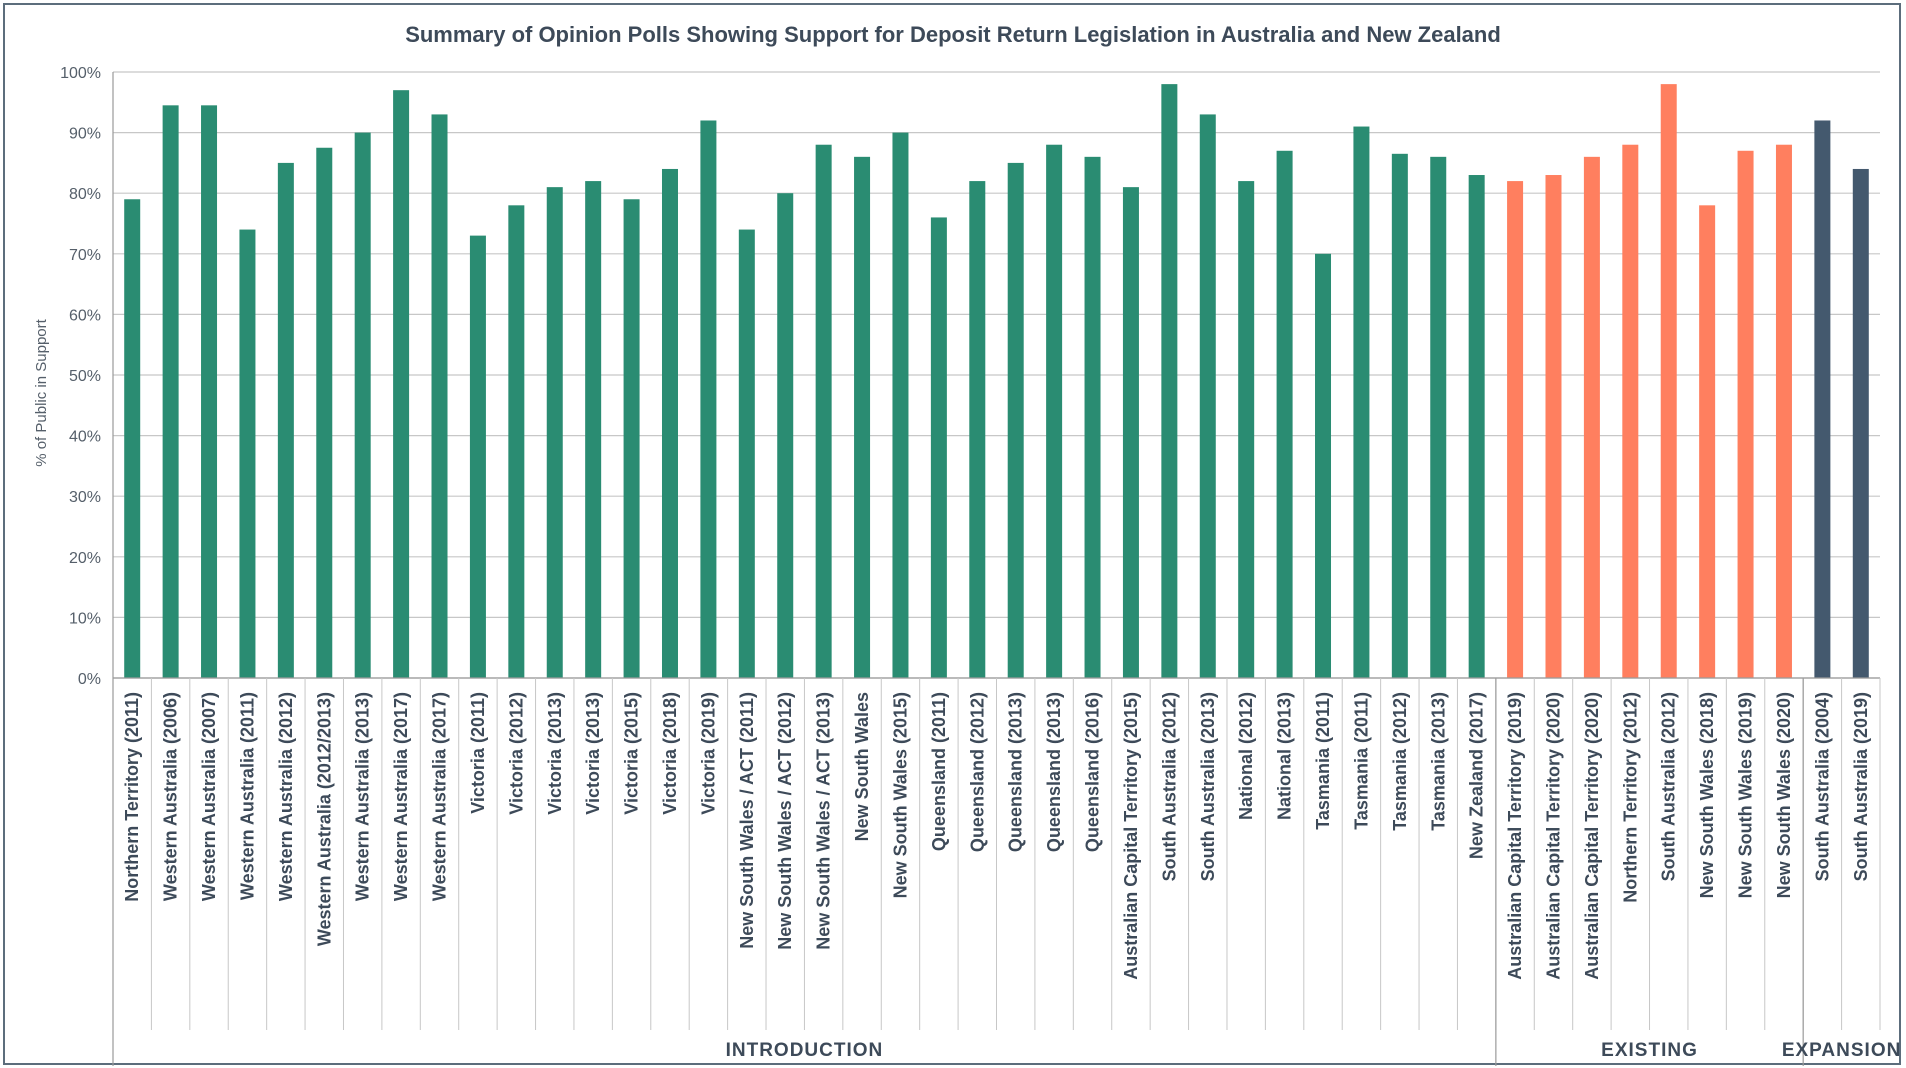 This screenshot has height=1068, width=1906. Describe the element at coordinates (1784, 795) in the screenshot. I see `x-tick-label: New South Wales (2020)` at that location.